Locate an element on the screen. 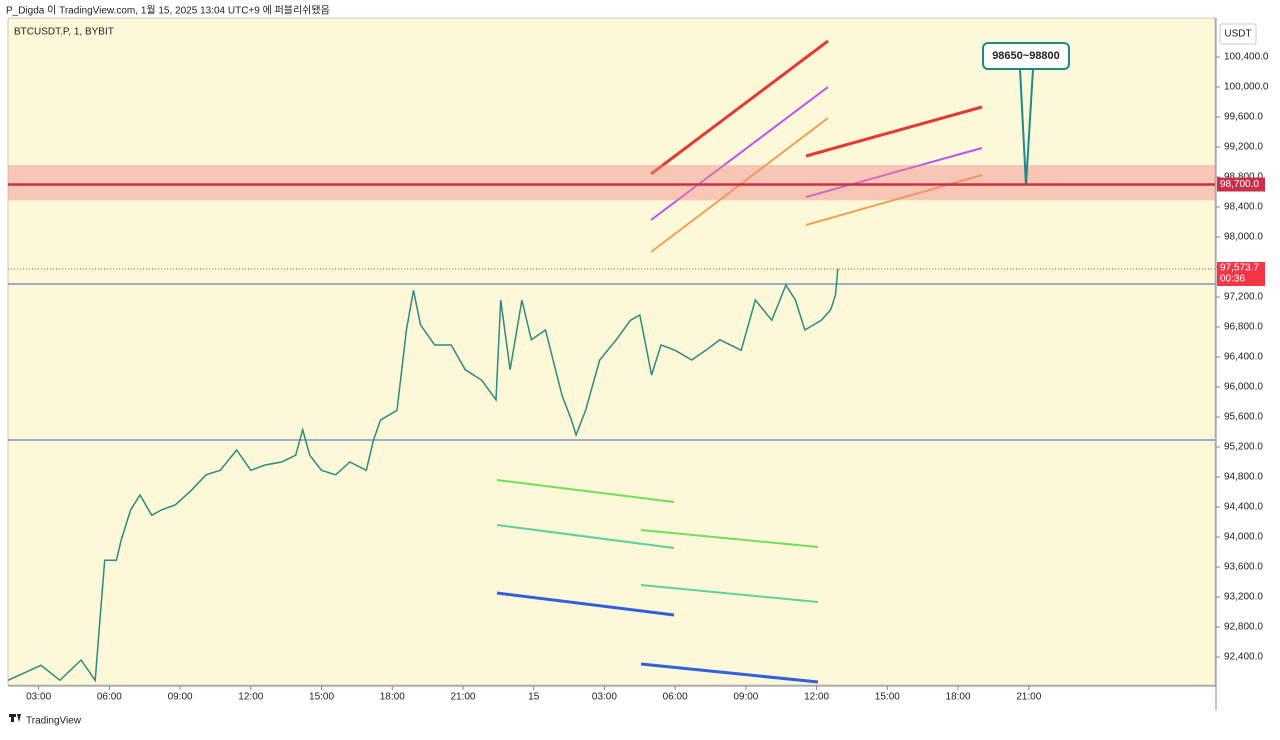  y-tick-label: 94,400.0 is located at coordinates (1243, 507).